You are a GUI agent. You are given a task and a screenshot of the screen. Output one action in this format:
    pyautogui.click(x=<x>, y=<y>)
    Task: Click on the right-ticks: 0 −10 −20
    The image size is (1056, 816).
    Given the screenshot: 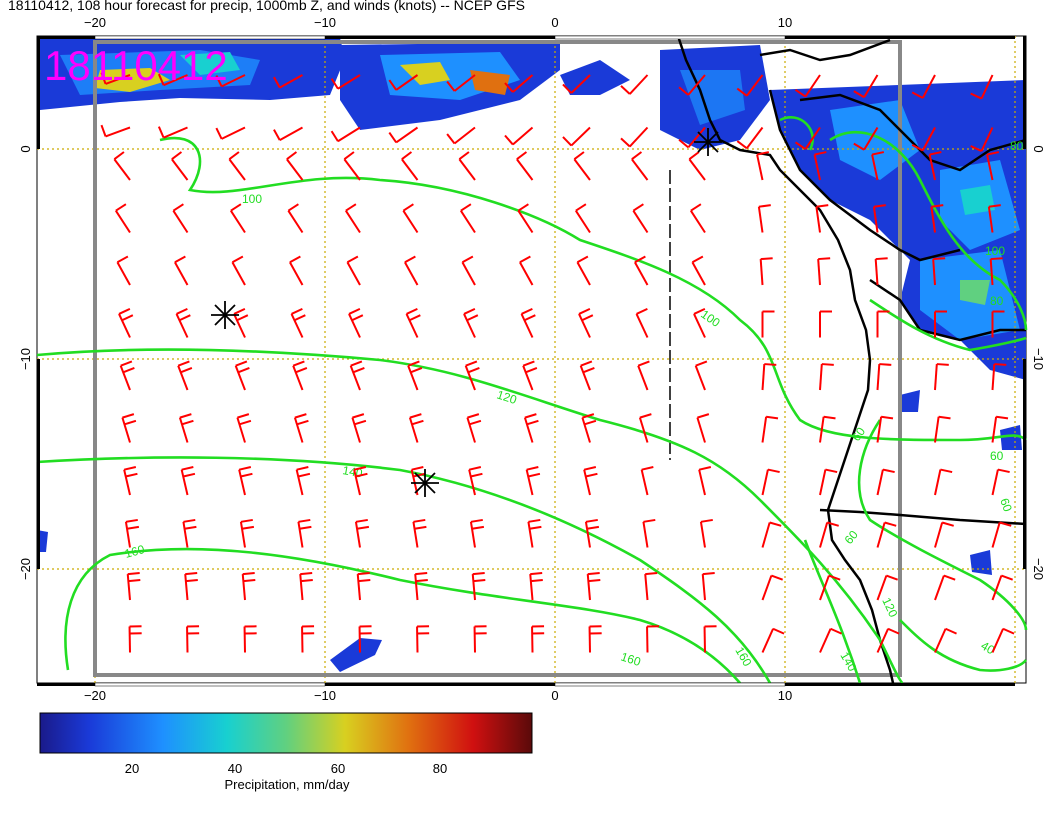 What is the action you would take?
    pyautogui.click(x=1038, y=362)
    